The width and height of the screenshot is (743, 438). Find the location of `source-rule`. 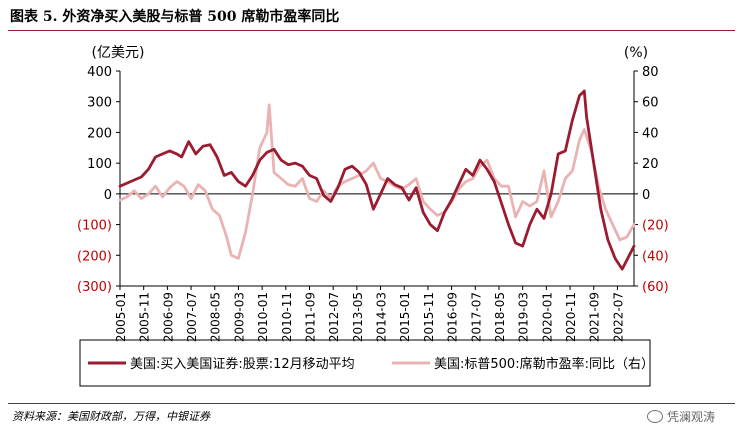

source-rule is located at coordinates (371, 403).